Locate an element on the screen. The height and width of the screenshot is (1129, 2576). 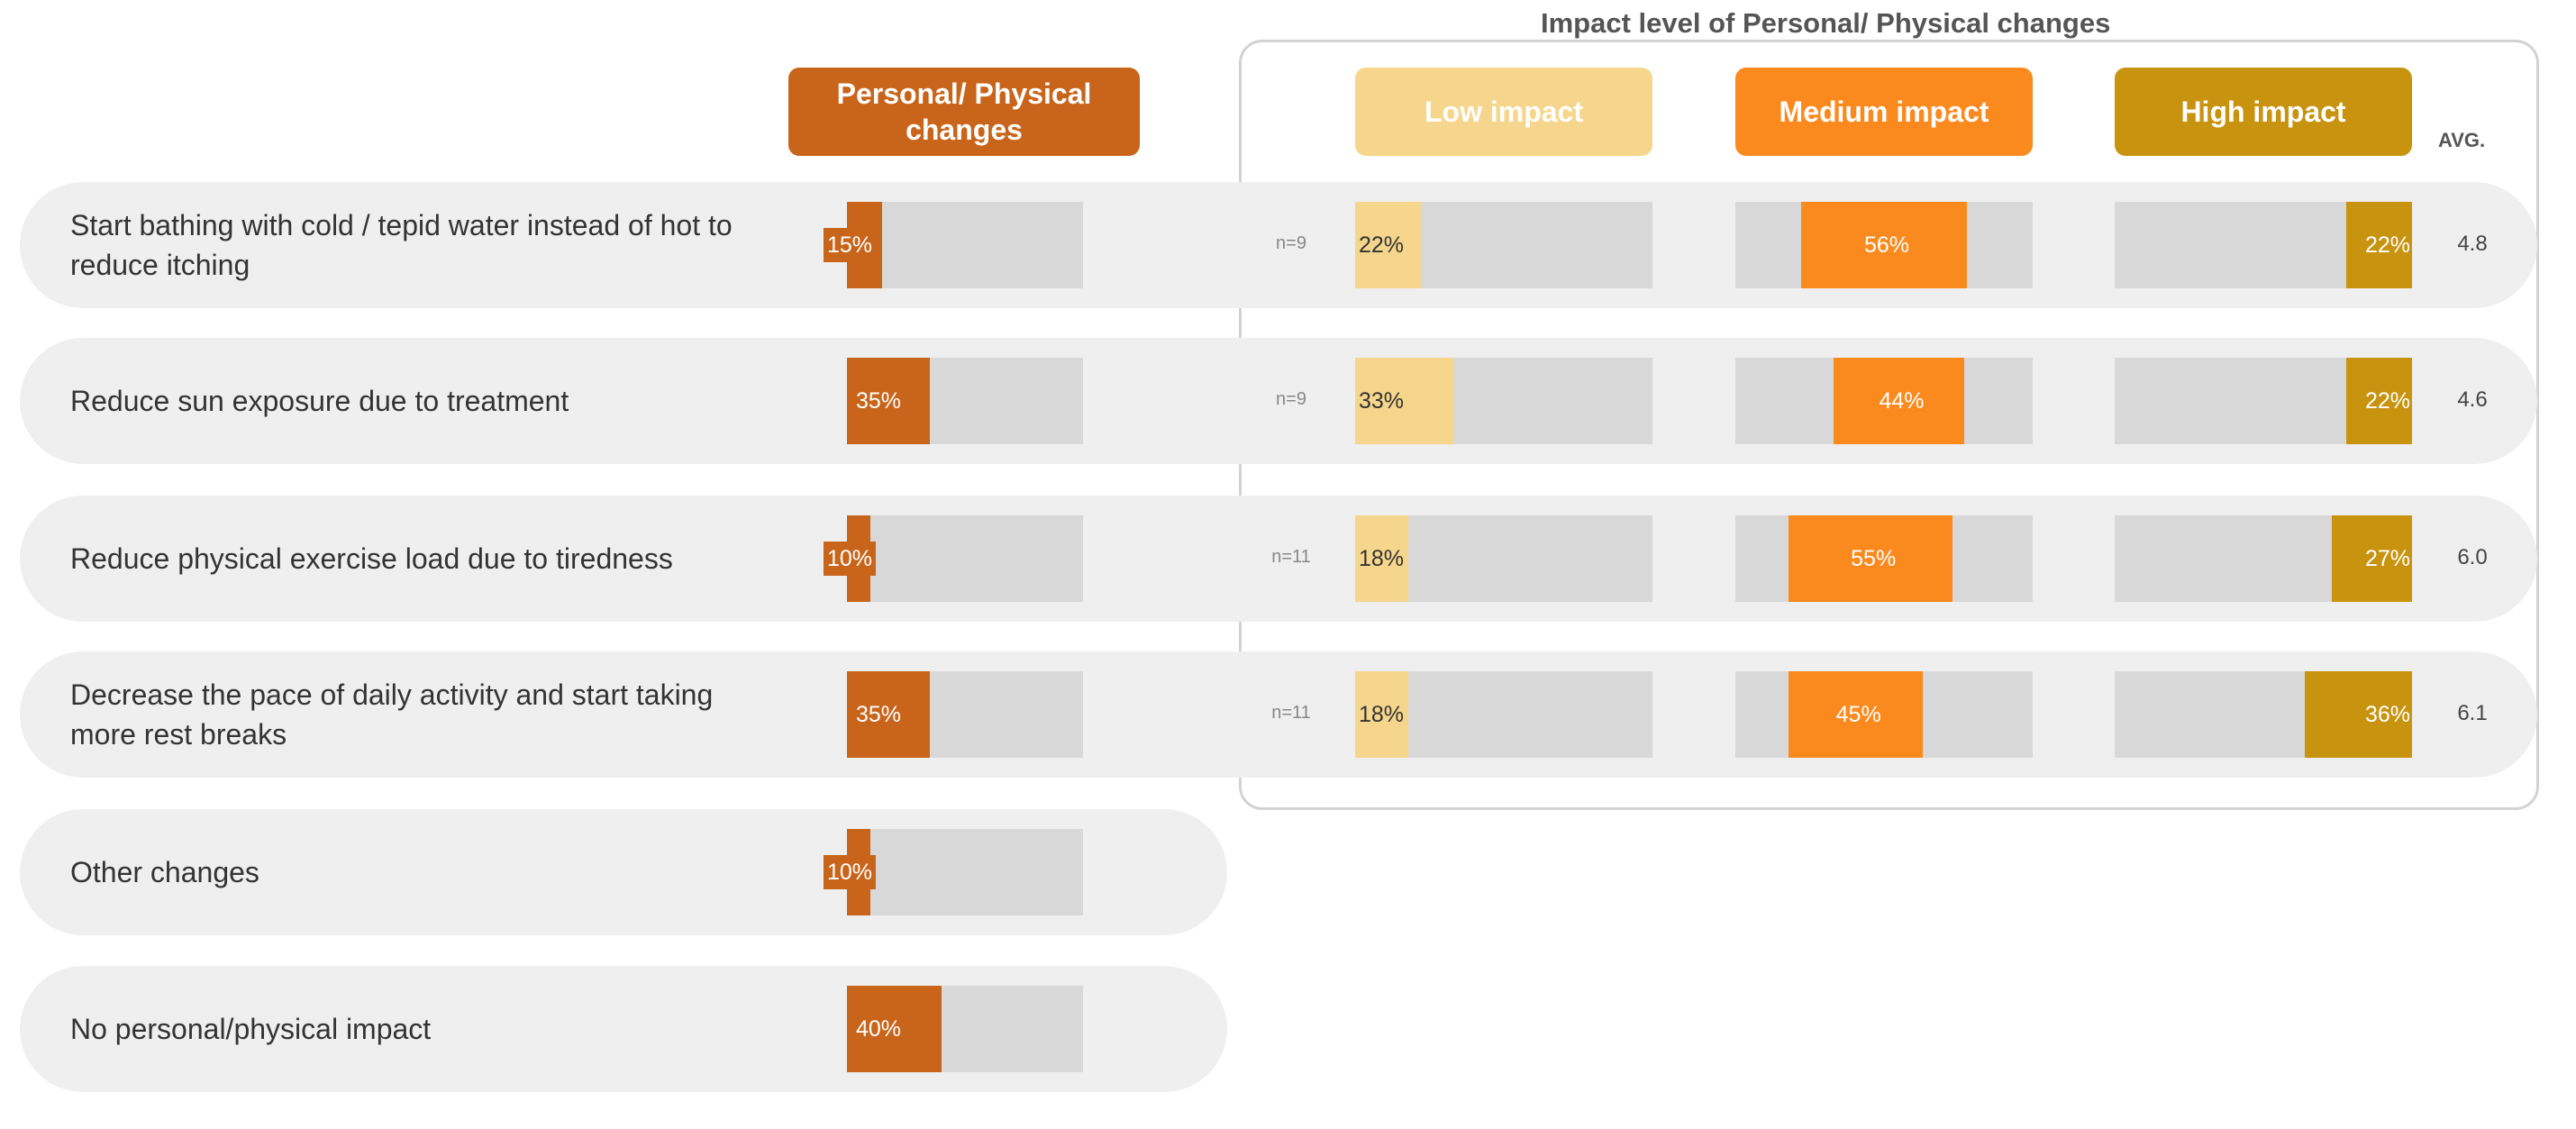
high-impact-track: 36% is located at coordinates (2263, 715).